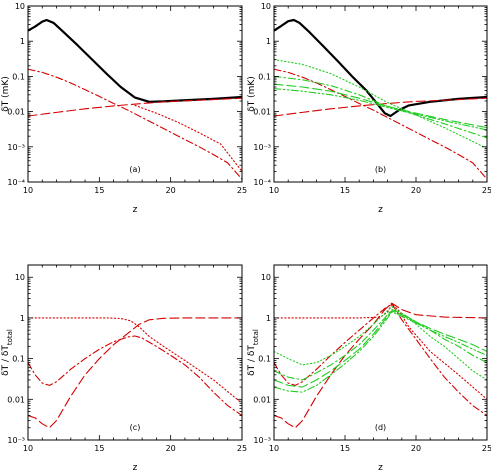 This screenshot has width=491, height=475. Describe the element at coordinates (135, 427) in the screenshot. I see `panel-label: (c)` at that location.